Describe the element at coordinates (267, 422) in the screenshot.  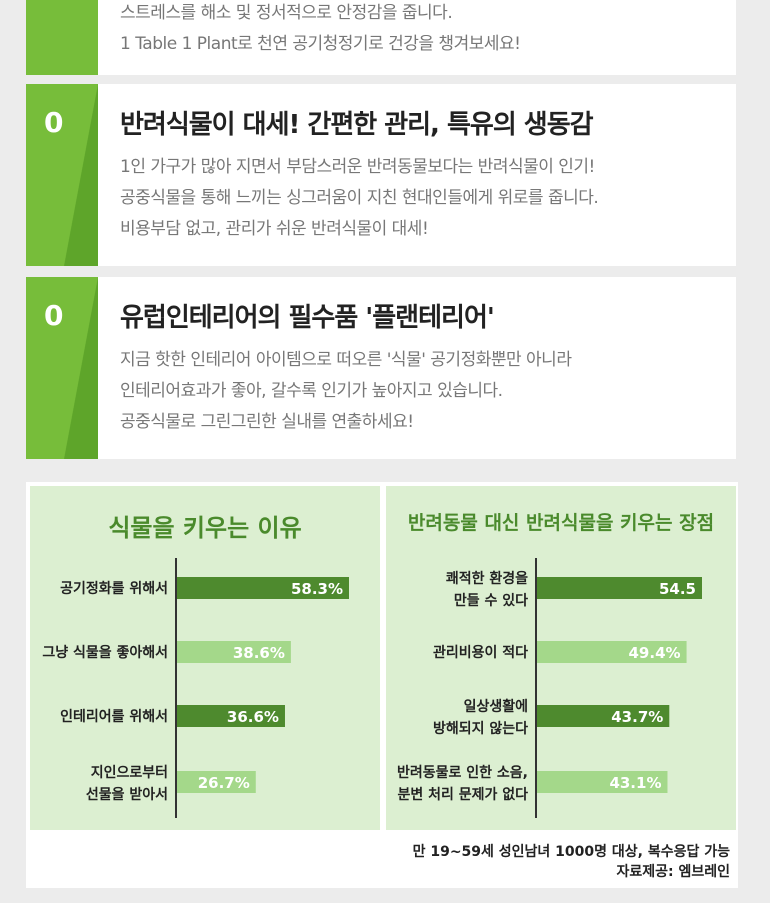
I see `feature-line: 공중식물로 그린그린한 실내를 연출하세요!` at that location.